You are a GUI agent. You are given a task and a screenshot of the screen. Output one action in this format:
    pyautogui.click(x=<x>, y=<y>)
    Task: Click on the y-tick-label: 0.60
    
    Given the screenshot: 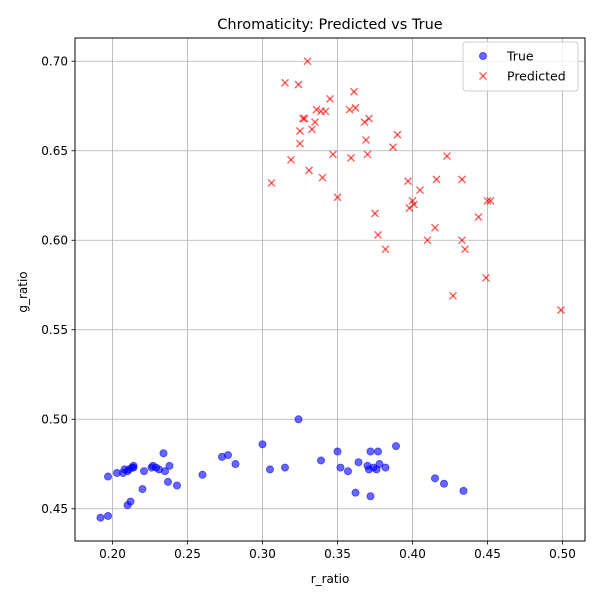 What is the action you would take?
    pyautogui.click(x=54, y=241)
    